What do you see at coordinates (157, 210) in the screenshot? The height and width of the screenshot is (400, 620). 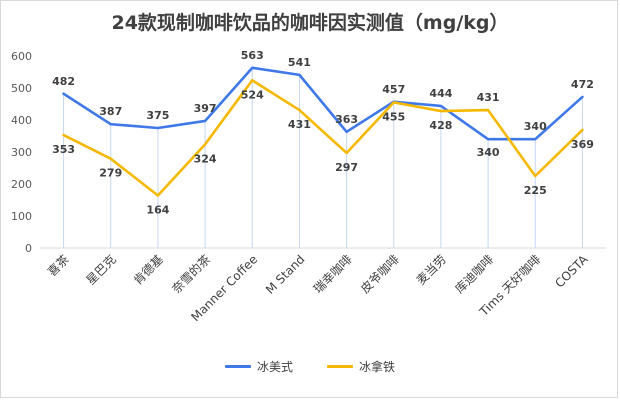 I see `data-label-latte: 164` at bounding box center [157, 210].